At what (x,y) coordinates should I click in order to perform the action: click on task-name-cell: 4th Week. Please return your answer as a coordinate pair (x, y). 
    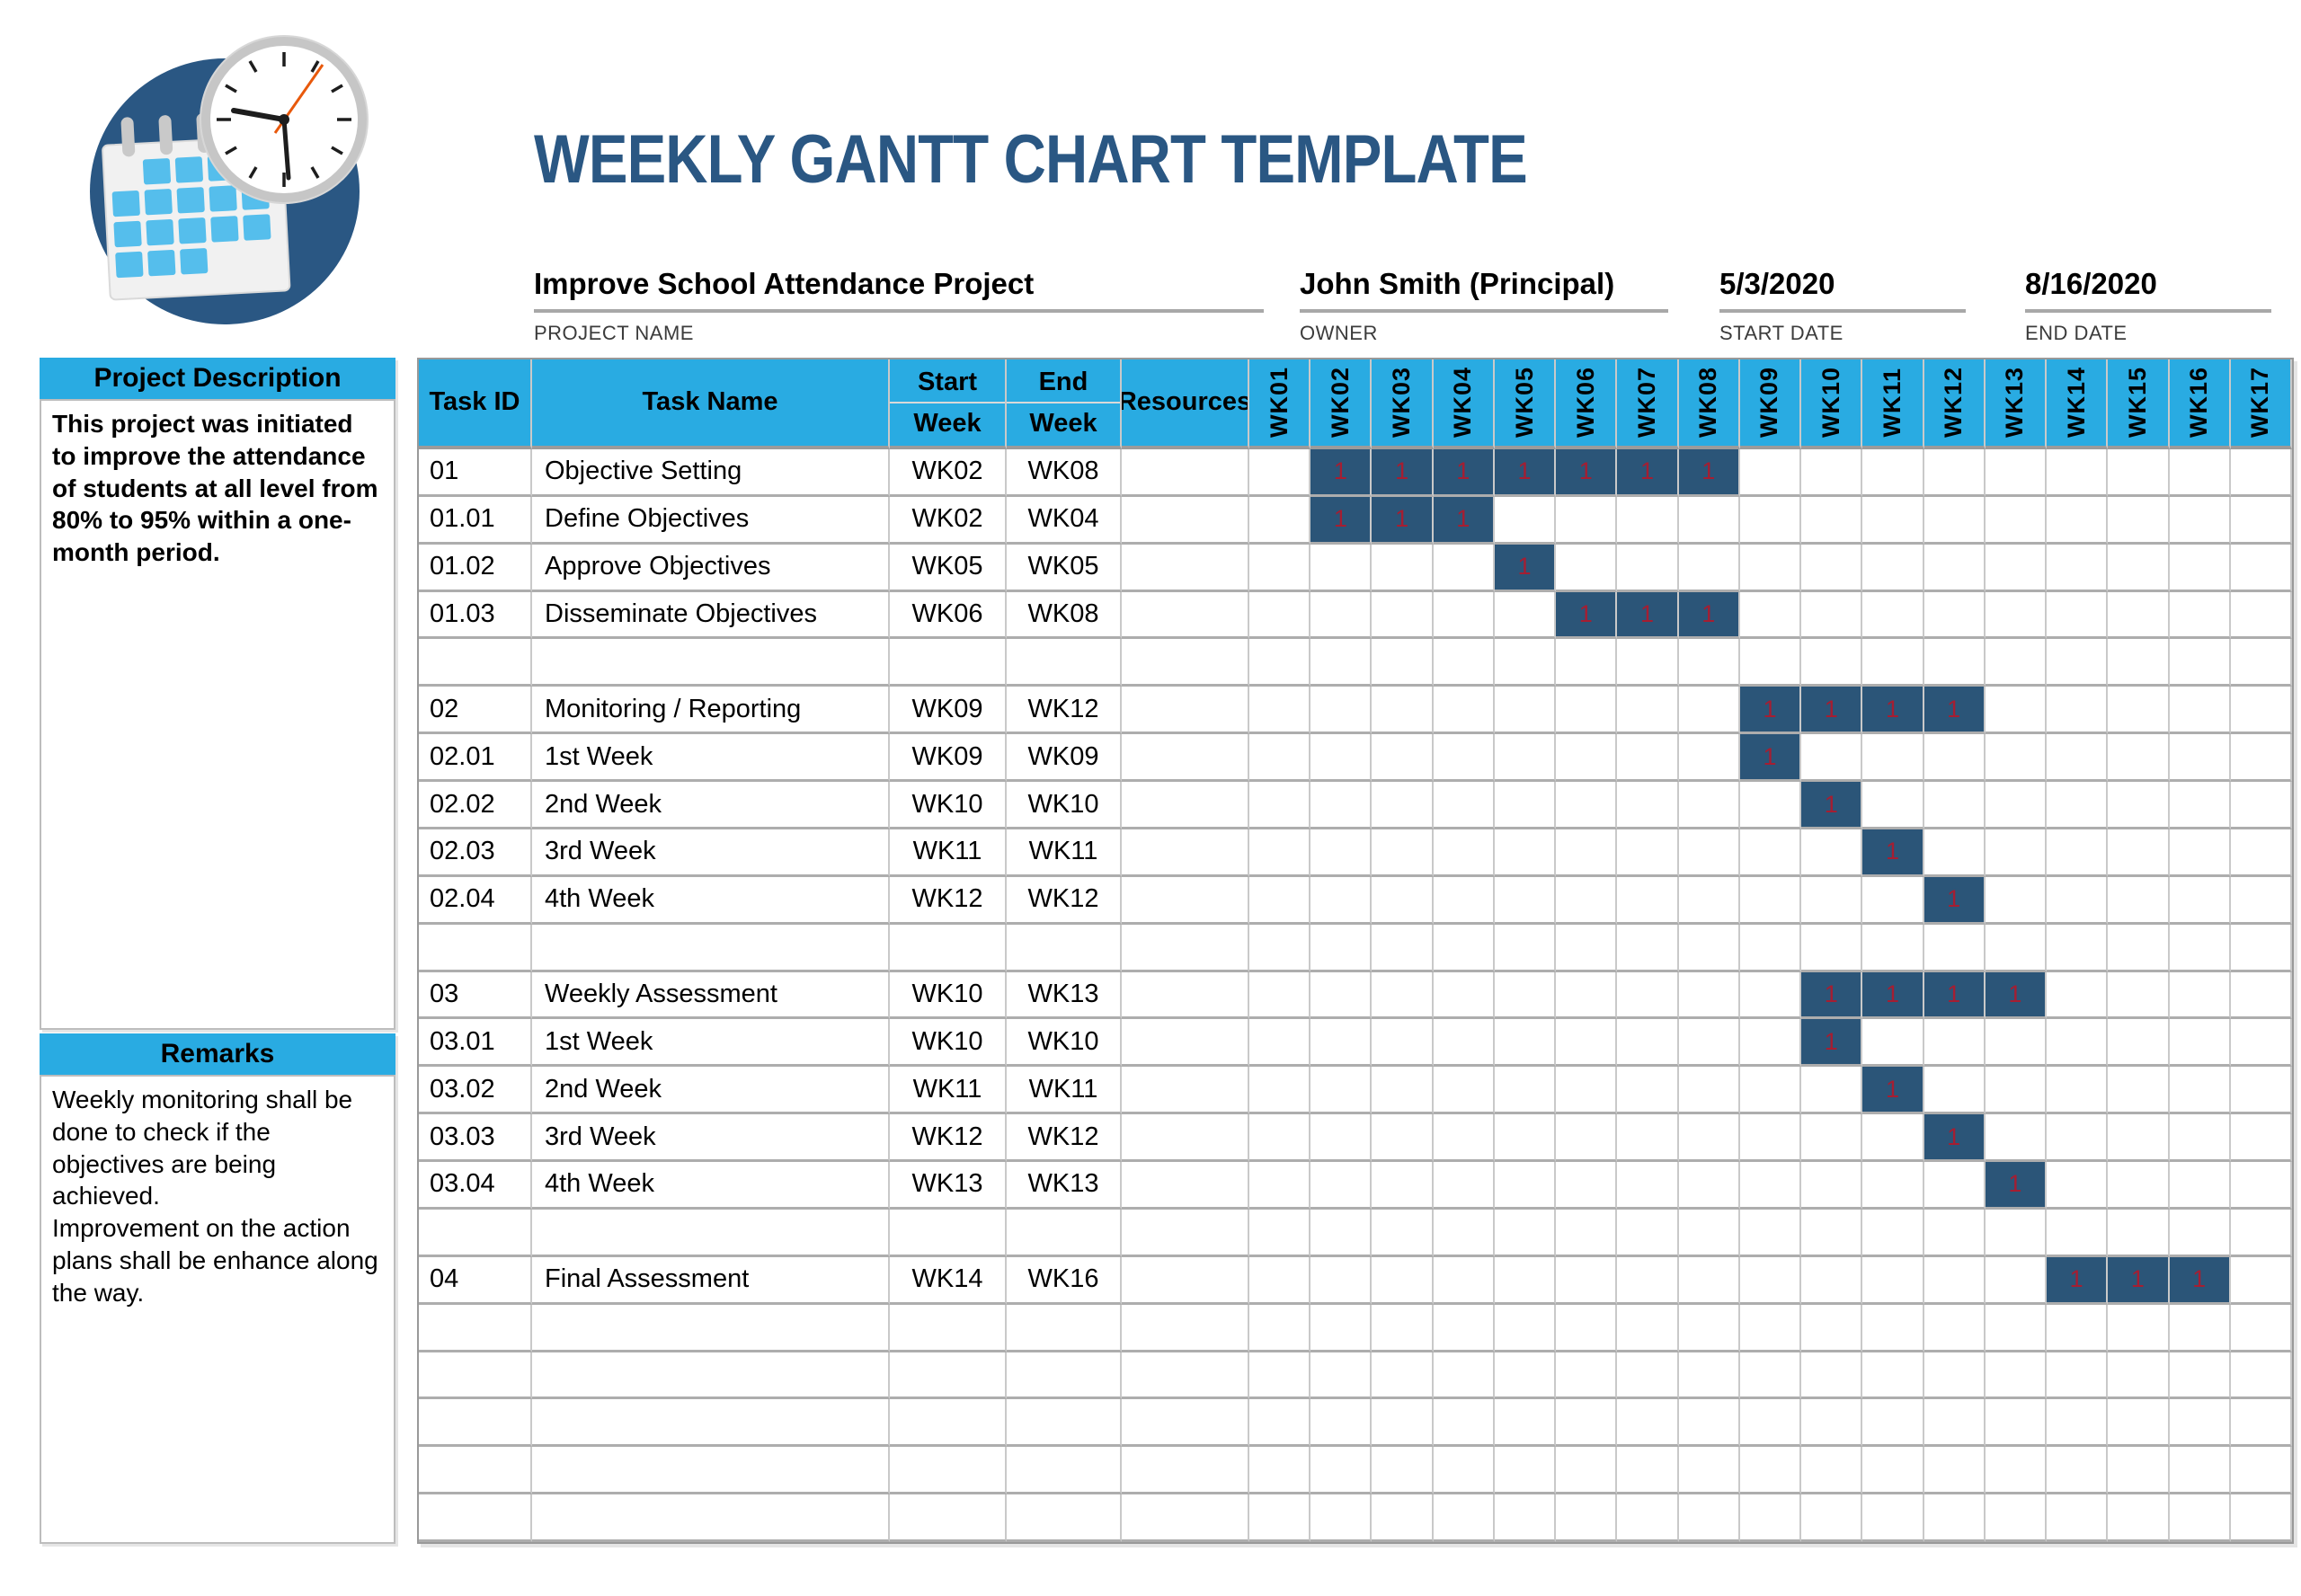
    Looking at the image, I should click on (711, 1186).